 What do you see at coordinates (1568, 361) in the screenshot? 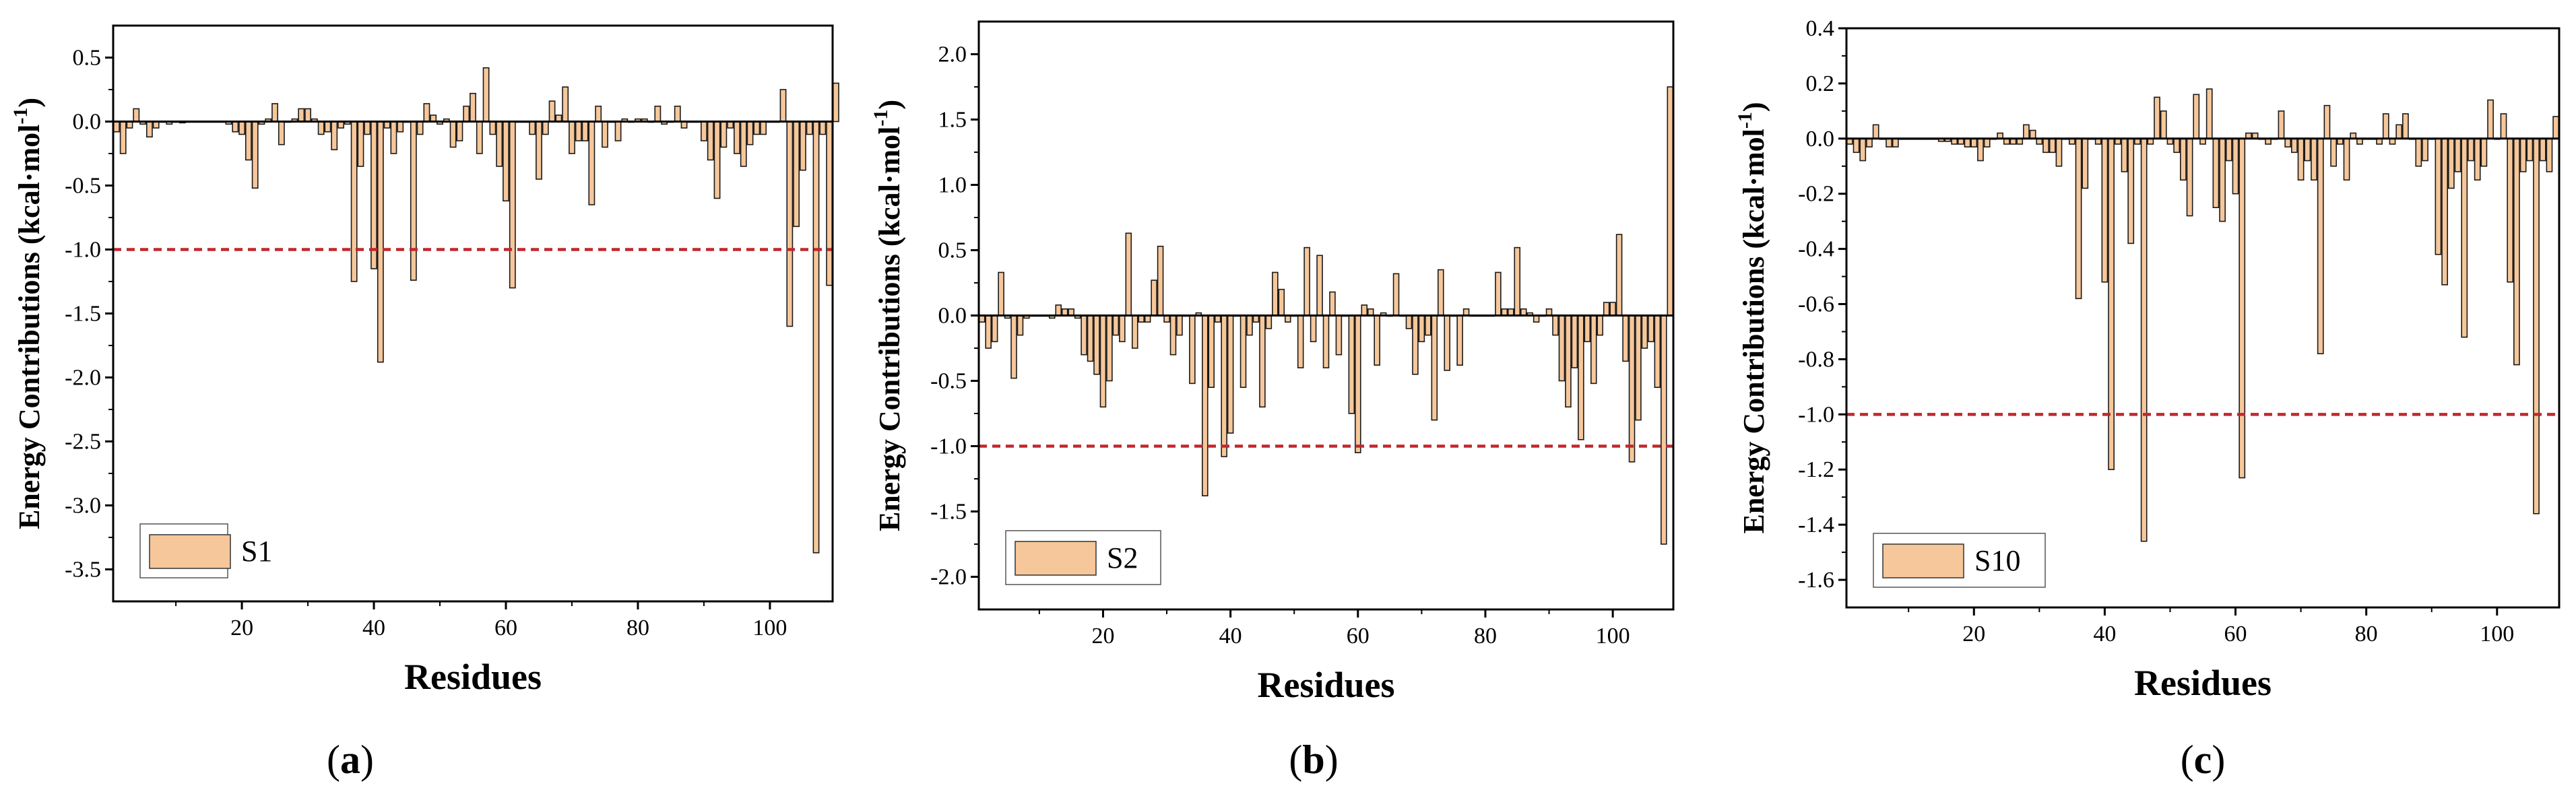
I see `bar-residue-93: Residue 93: -0.7` at bounding box center [1568, 361].